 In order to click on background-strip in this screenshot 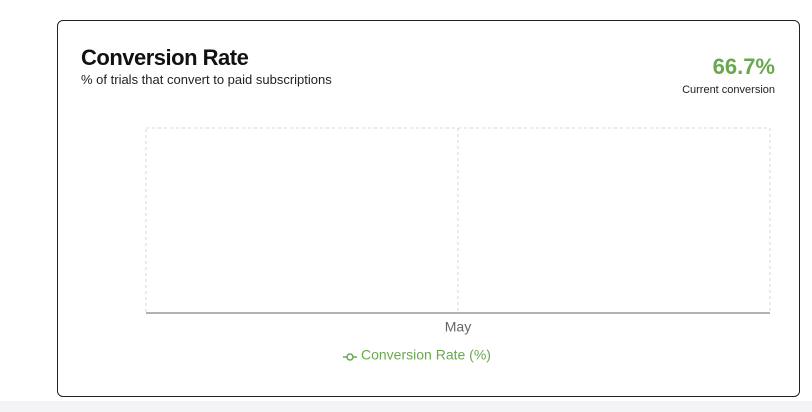, I will do `click(406, 406)`.